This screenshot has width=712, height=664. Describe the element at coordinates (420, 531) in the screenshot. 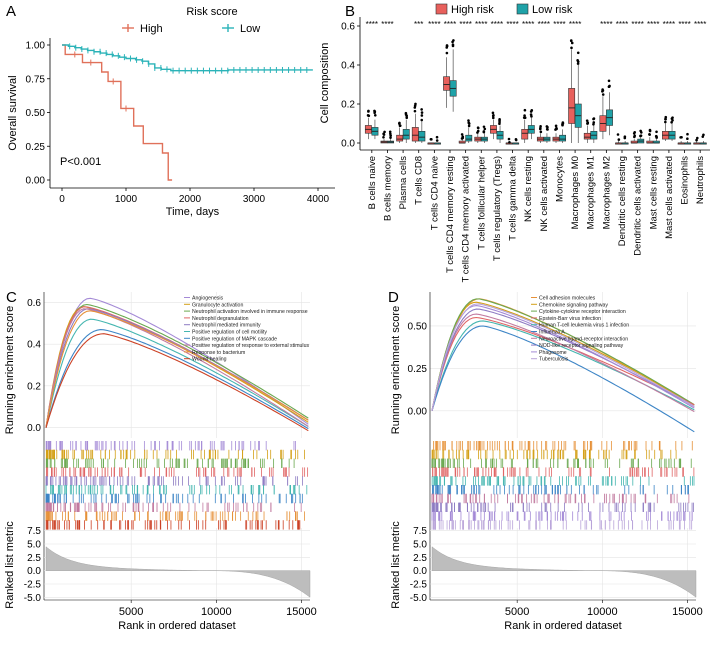

I see `d-metric-tick-label: 7.5` at that location.